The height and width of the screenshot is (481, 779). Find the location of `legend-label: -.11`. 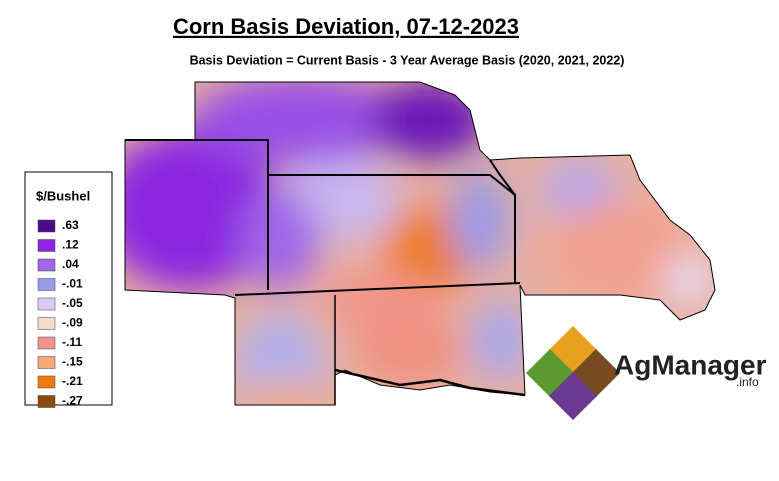

legend-label: -.11 is located at coordinates (72, 342).